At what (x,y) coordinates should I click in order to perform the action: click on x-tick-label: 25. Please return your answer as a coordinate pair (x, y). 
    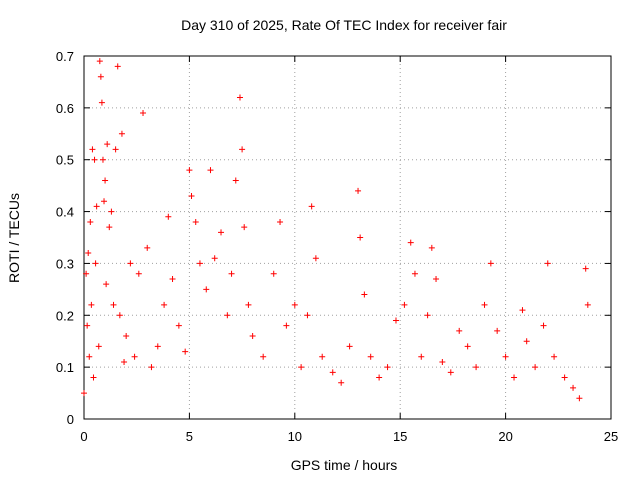
    Looking at the image, I should click on (611, 436).